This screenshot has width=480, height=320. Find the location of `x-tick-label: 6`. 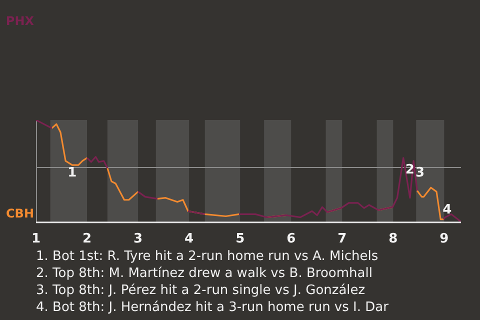

x-tick-label: 6 is located at coordinates (291, 239).